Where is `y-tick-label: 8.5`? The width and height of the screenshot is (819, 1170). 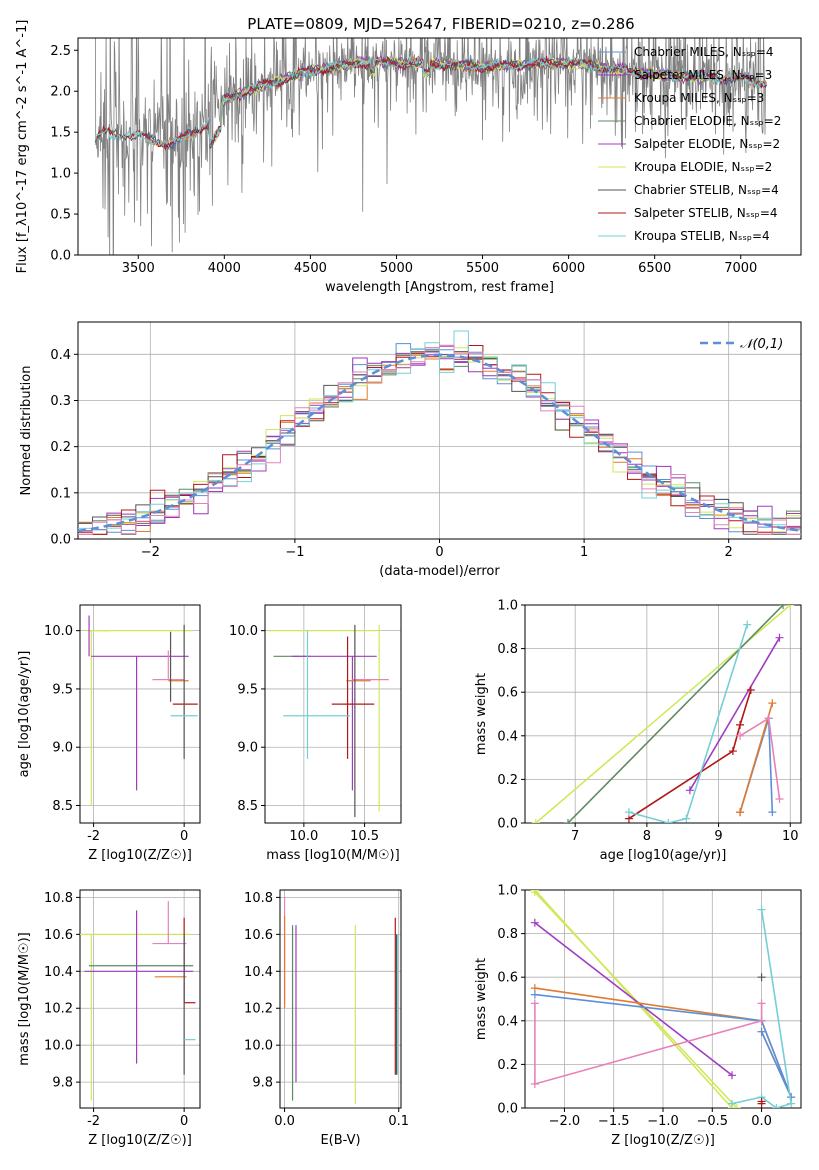 y-tick-label: 8.5 is located at coordinates (247, 806).